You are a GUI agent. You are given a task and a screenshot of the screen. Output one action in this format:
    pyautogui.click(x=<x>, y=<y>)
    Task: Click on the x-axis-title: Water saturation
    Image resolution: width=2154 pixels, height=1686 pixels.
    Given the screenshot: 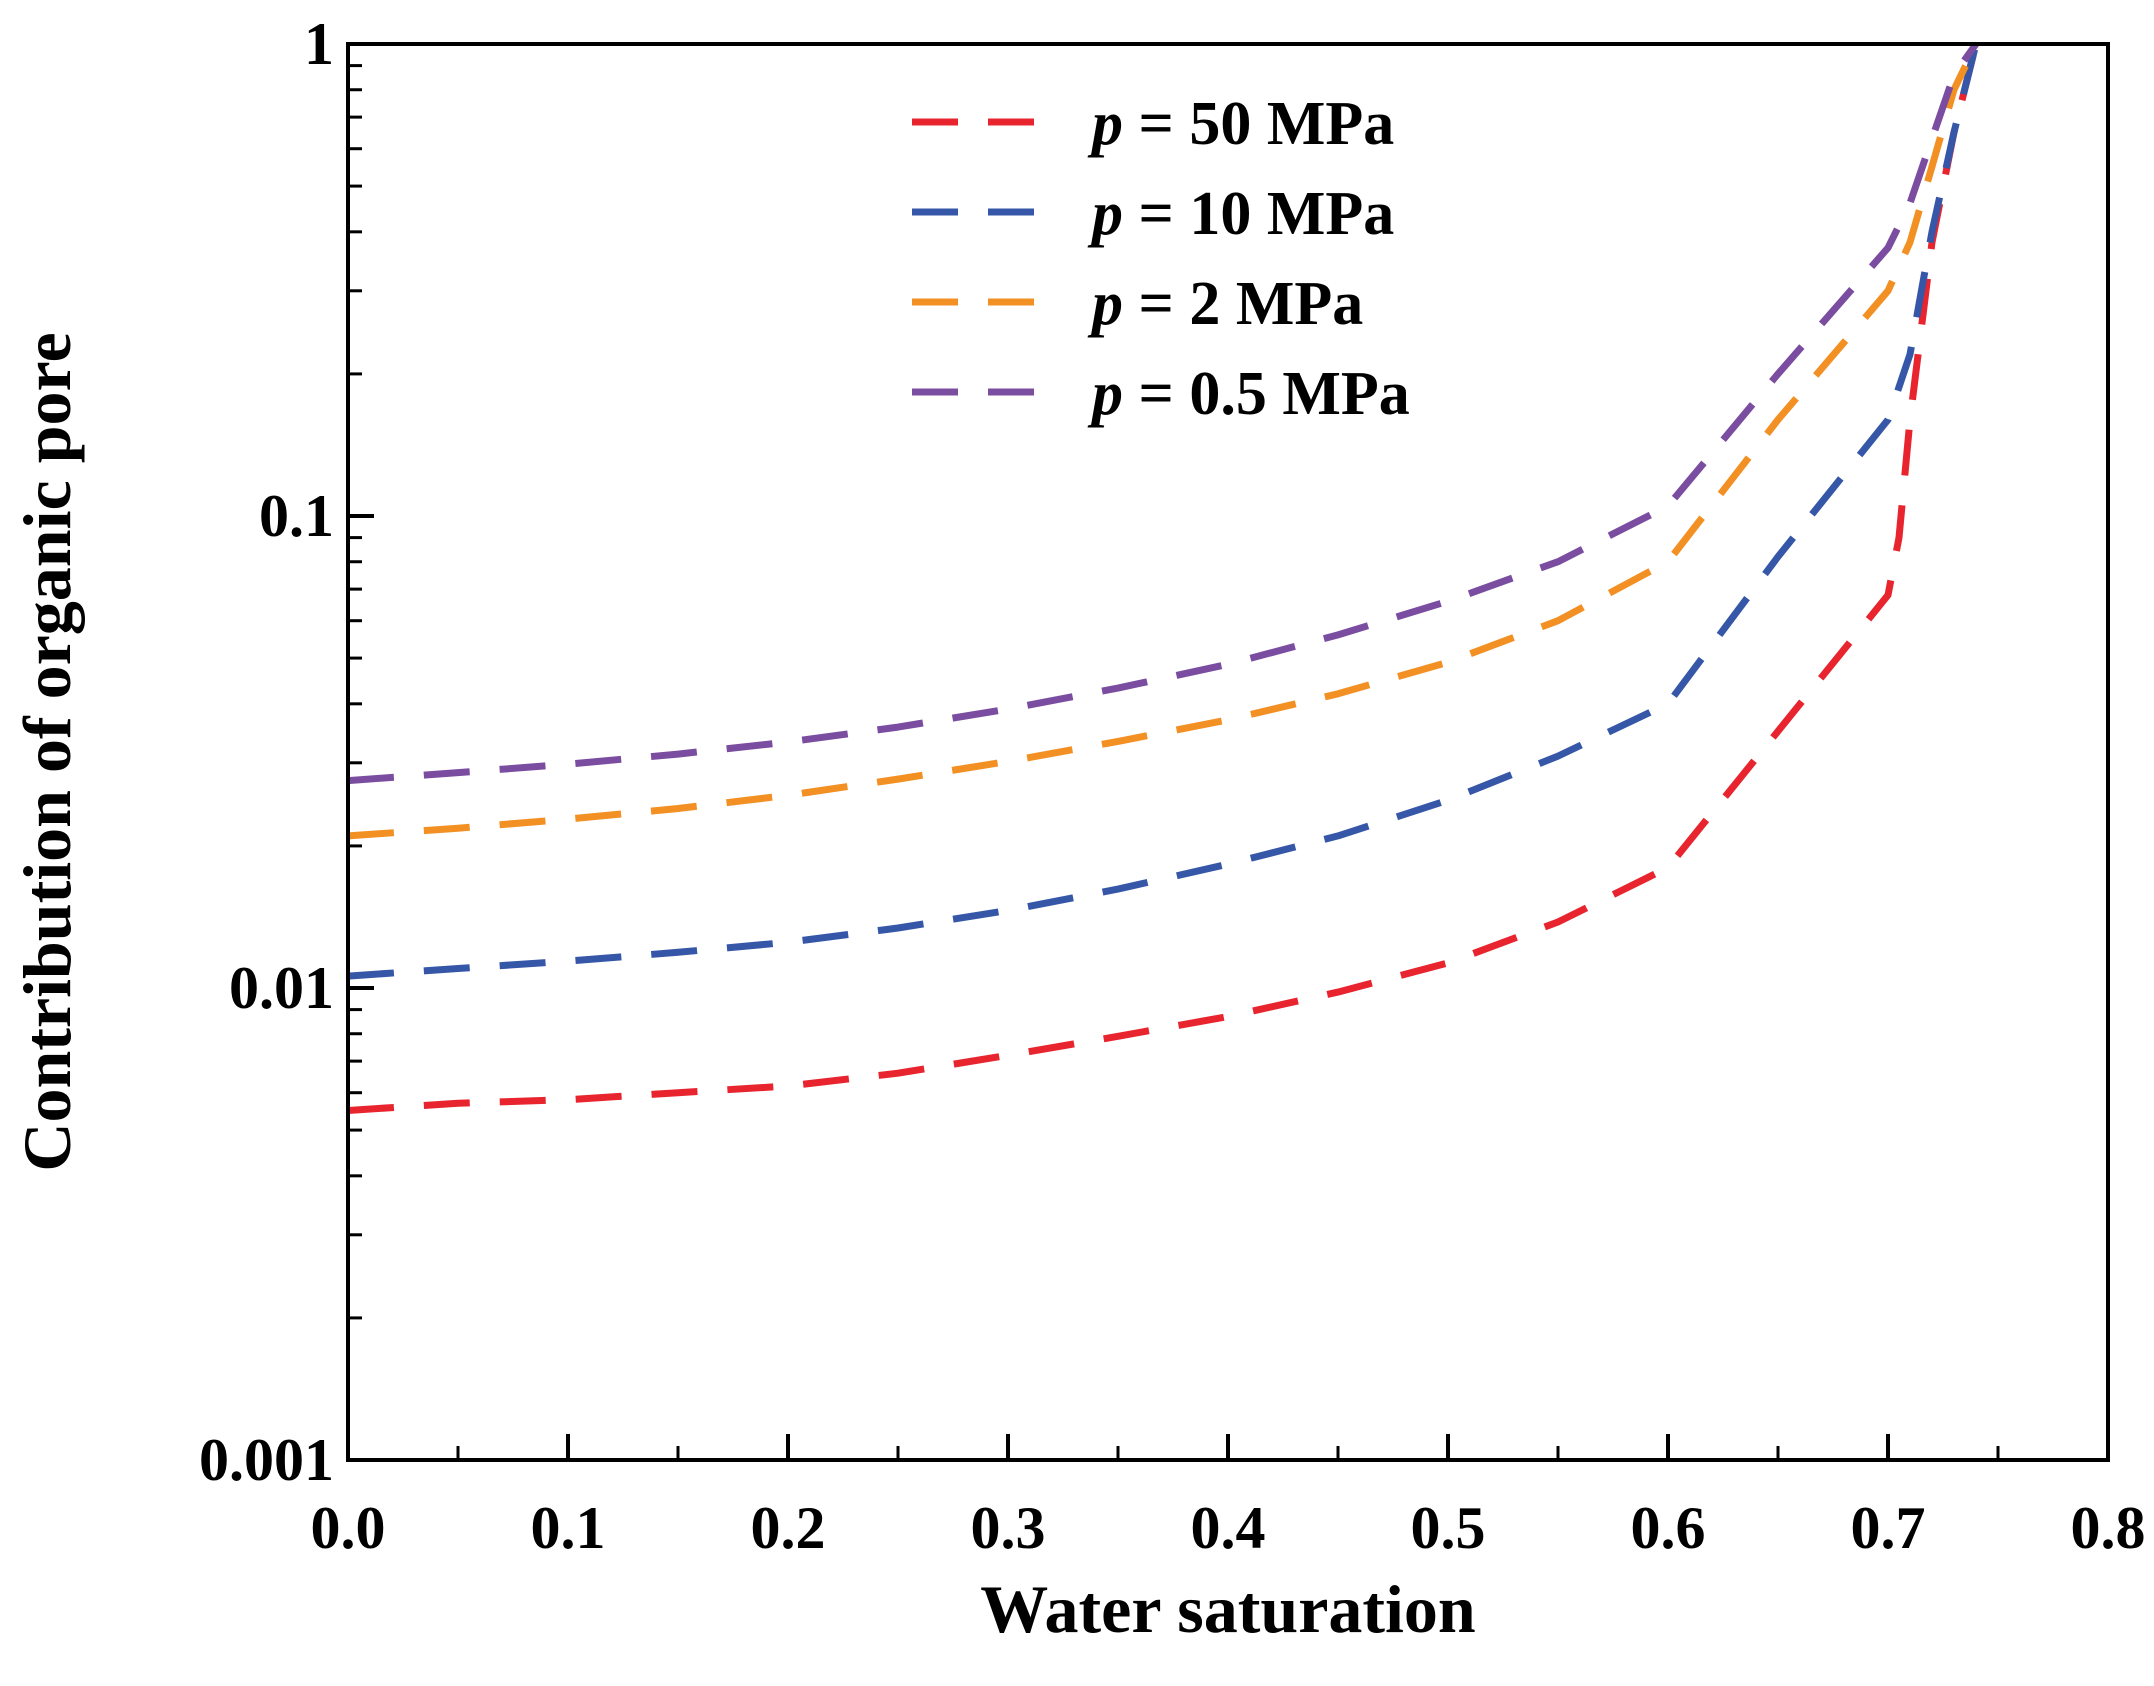 What is the action you would take?
    pyautogui.click(x=1228, y=1609)
    